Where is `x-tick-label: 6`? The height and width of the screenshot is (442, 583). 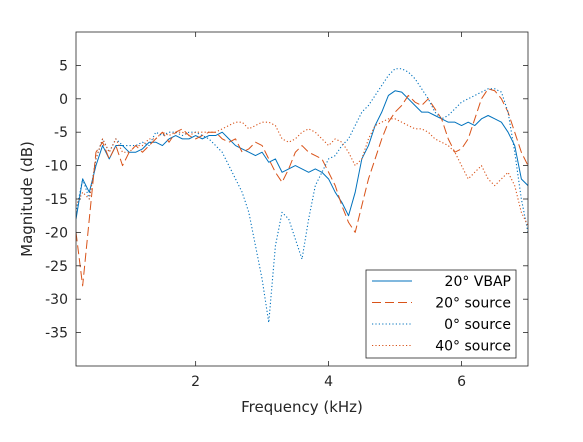
x-tick-label: 6 is located at coordinates (461, 382).